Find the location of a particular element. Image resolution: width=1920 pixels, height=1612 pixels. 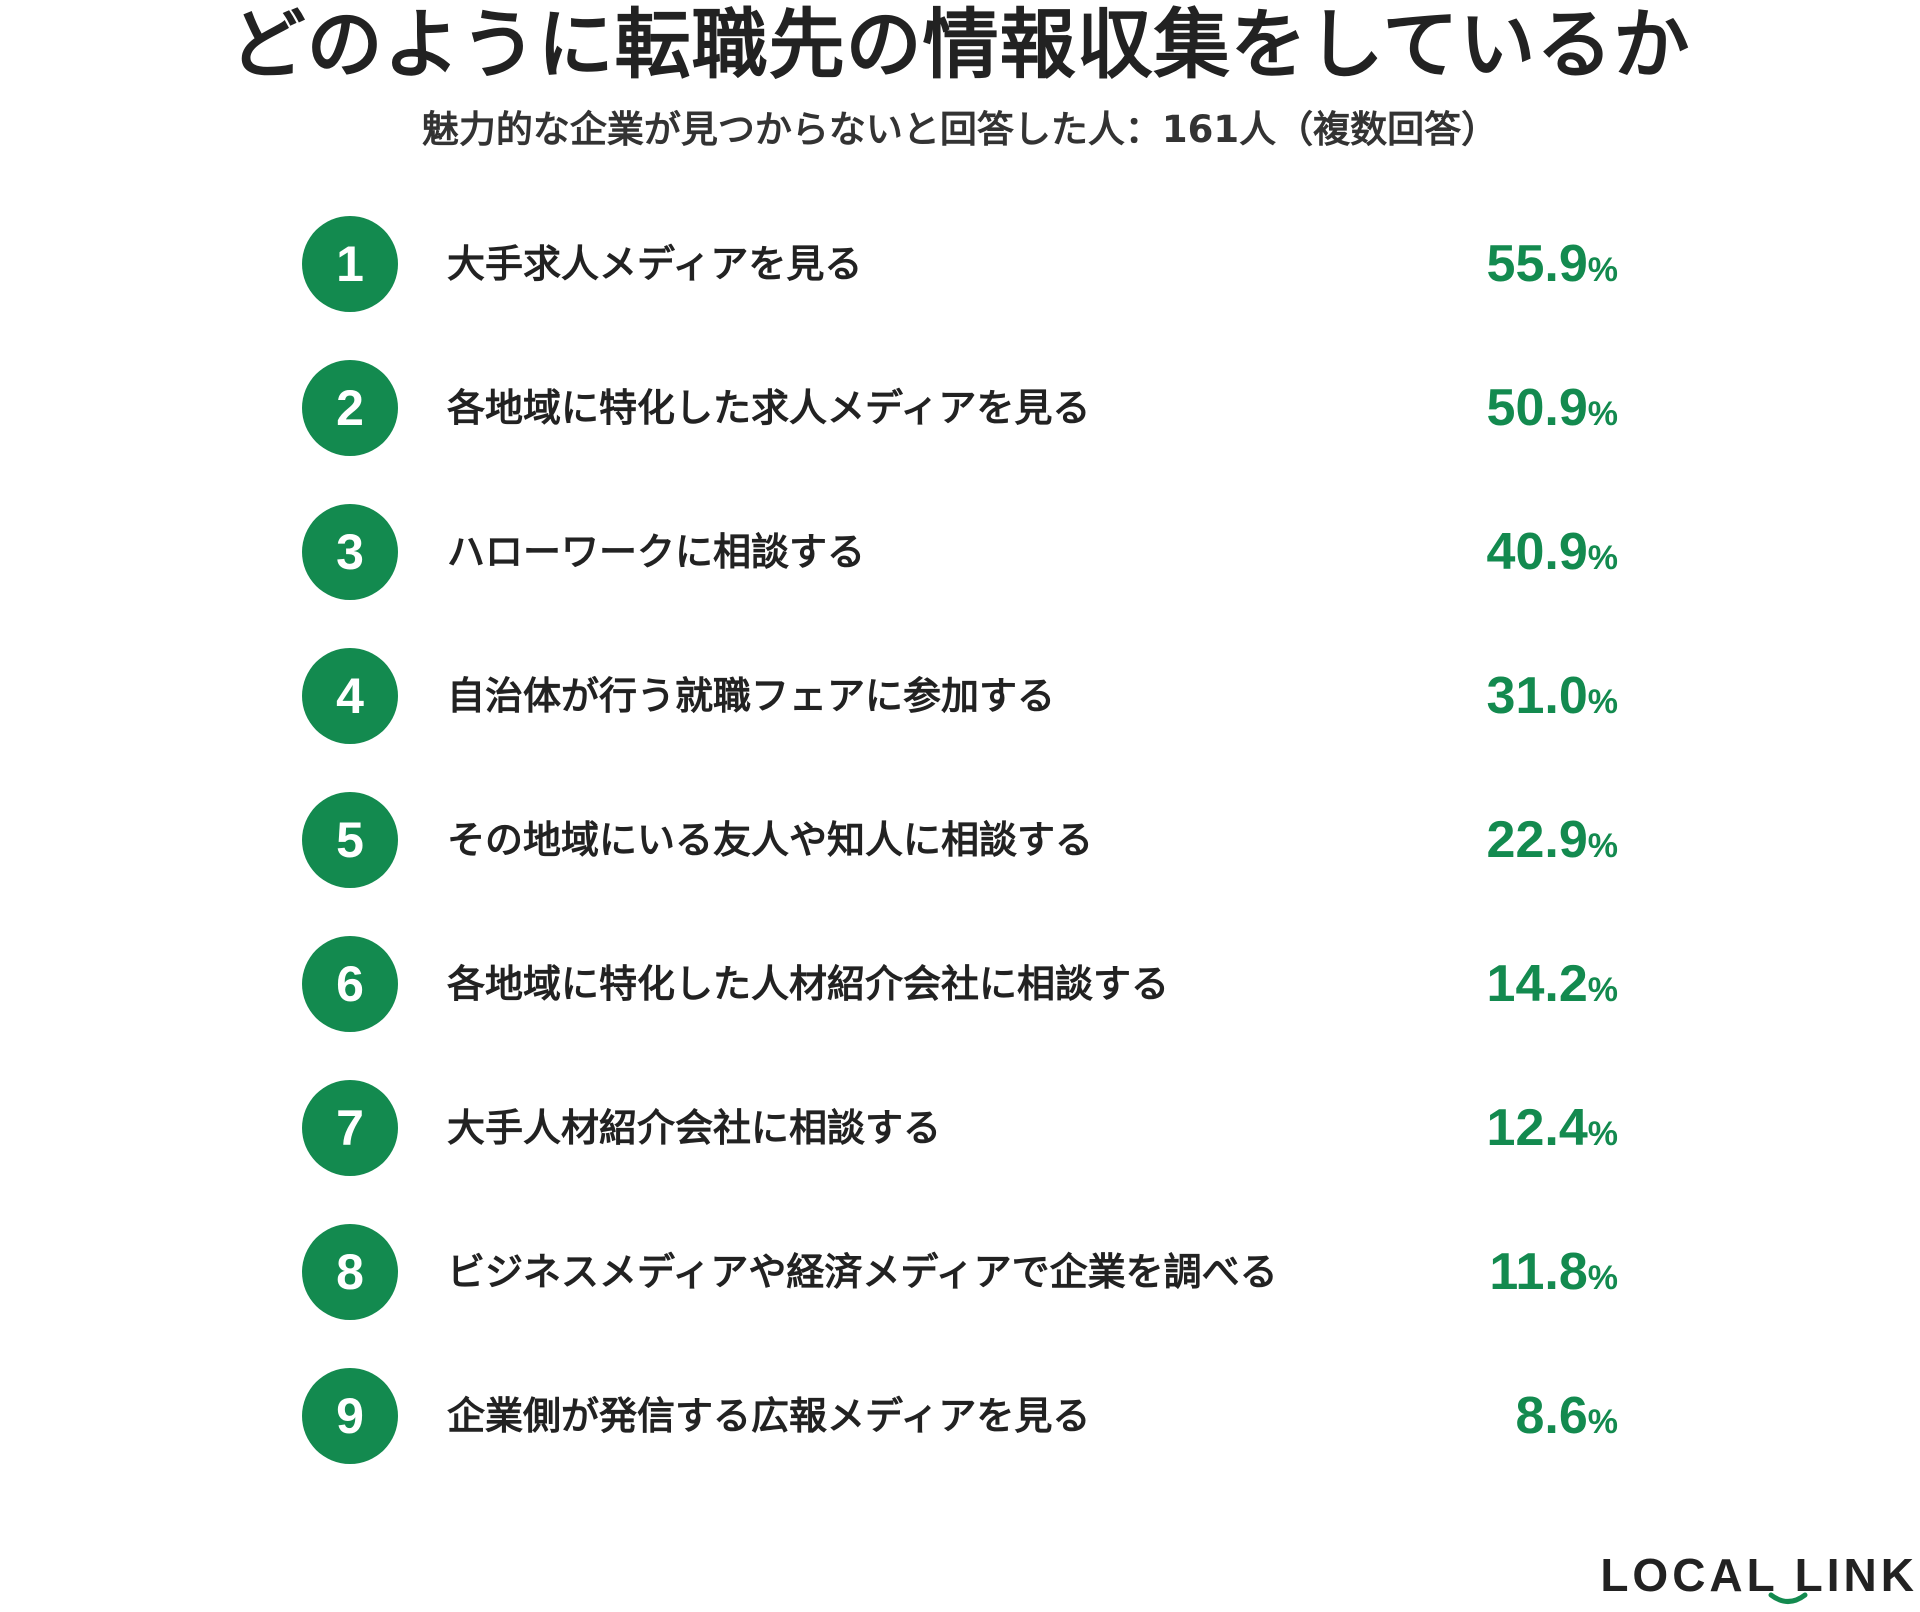

rank-value: 50.9% is located at coordinates (1552, 408).